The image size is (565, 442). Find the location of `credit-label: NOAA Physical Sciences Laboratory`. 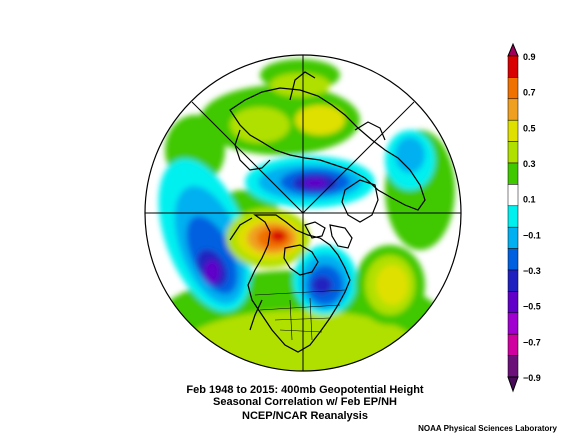

credit-label: NOAA Physical Sciences Laboratory is located at coordinates (487, 428).